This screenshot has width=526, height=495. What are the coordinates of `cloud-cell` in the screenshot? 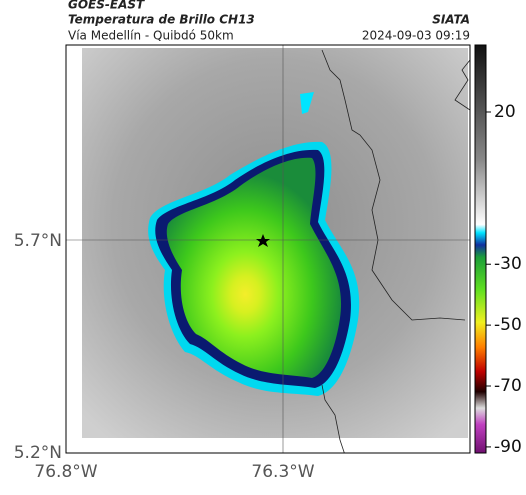 It's located at (307, 103).